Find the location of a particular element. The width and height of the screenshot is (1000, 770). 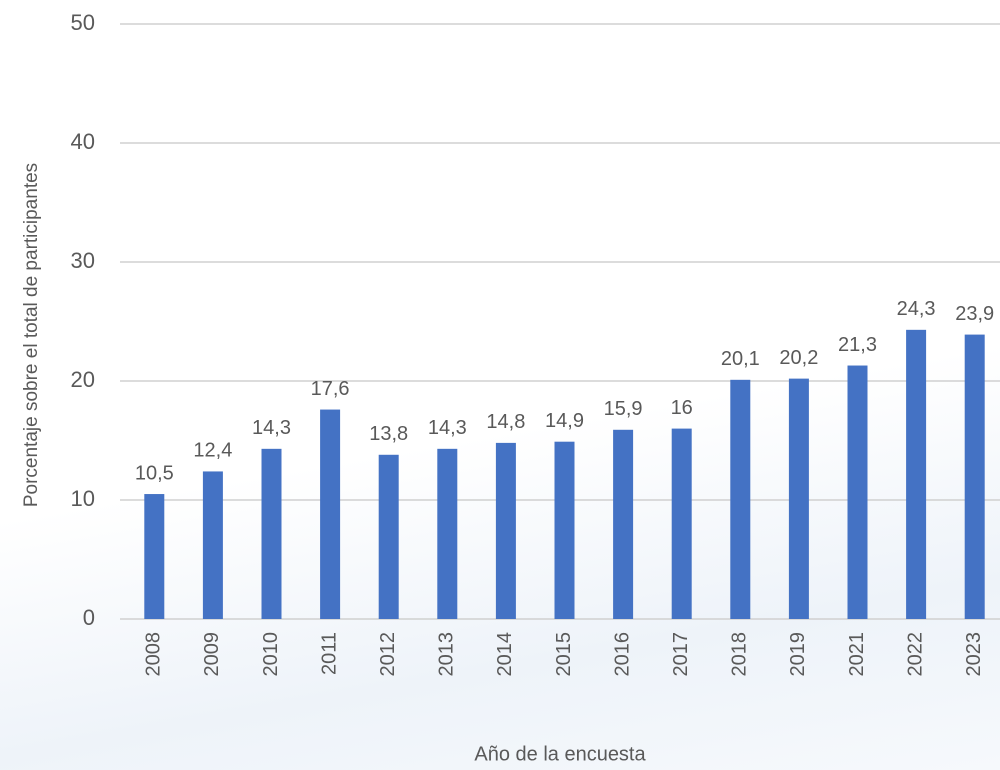

x-tick-label: 2014 is located at coordinates (505, 654).